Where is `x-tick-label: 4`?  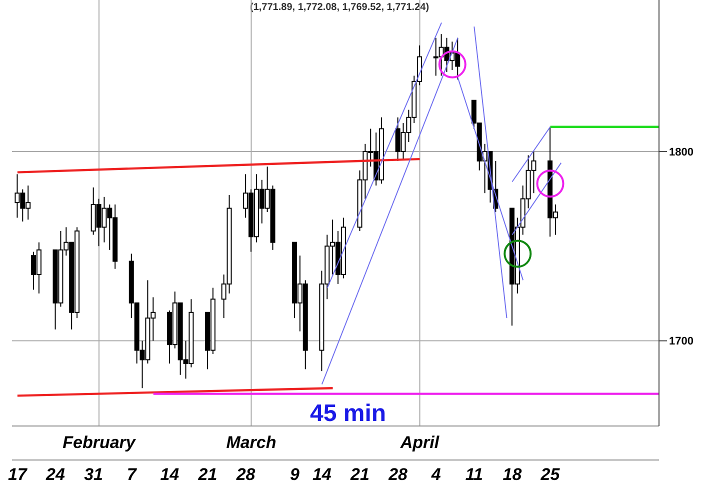 x-tick-label: 4 is located at coordinates (436, 474).